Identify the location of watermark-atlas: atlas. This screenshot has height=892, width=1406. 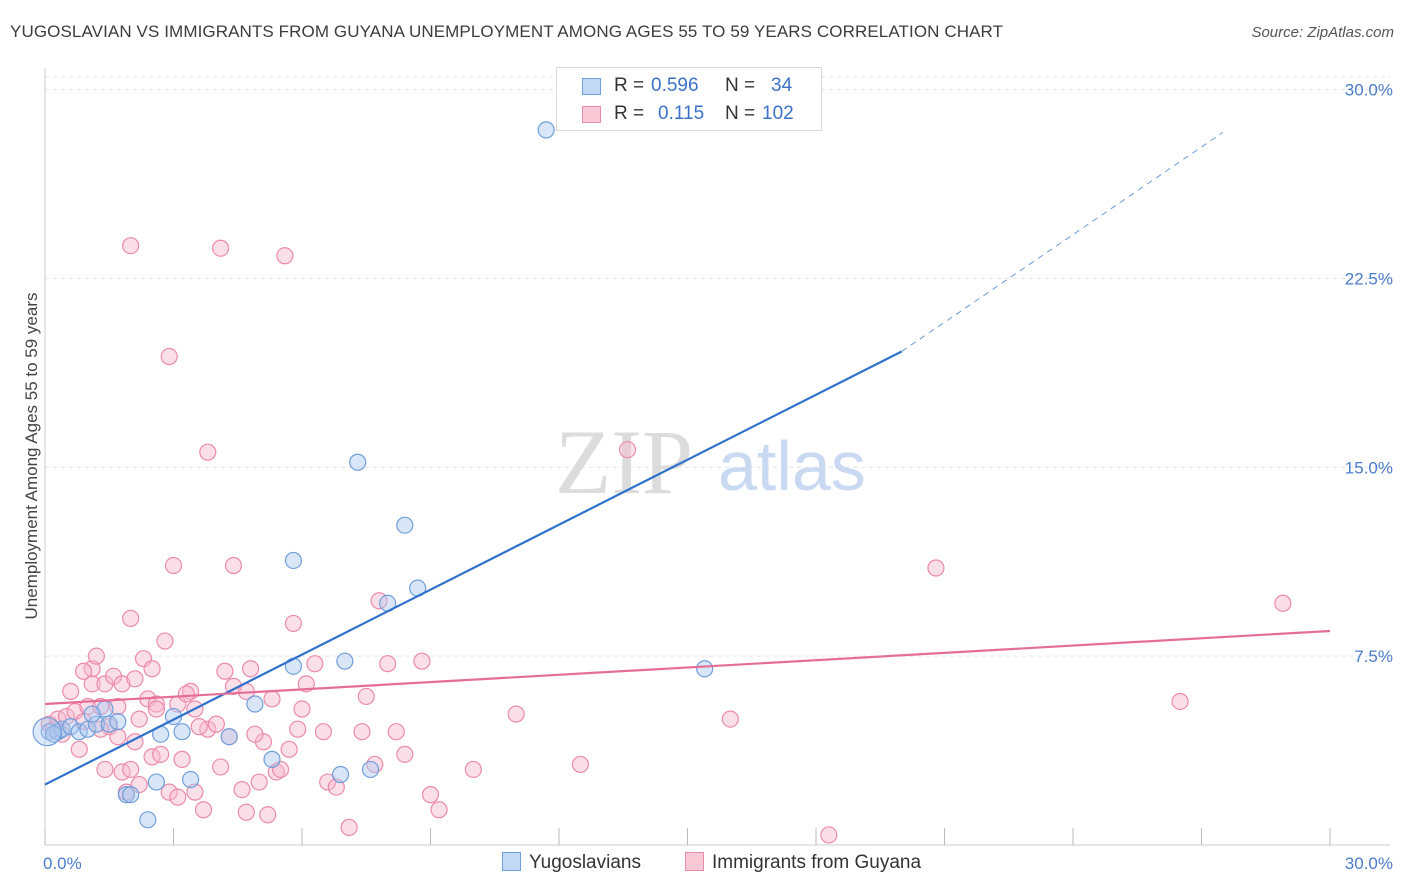
(792, 466).